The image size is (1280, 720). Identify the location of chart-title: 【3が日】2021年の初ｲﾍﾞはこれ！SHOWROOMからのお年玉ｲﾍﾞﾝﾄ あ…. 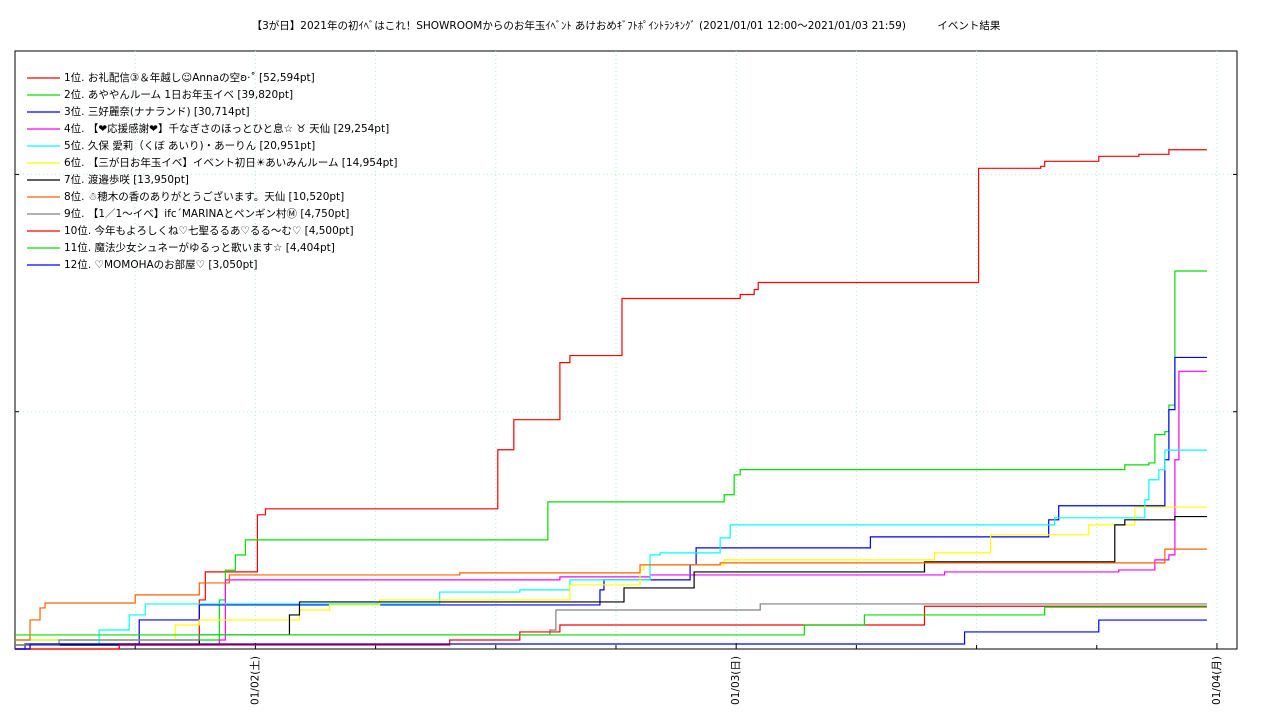
(626, 25).